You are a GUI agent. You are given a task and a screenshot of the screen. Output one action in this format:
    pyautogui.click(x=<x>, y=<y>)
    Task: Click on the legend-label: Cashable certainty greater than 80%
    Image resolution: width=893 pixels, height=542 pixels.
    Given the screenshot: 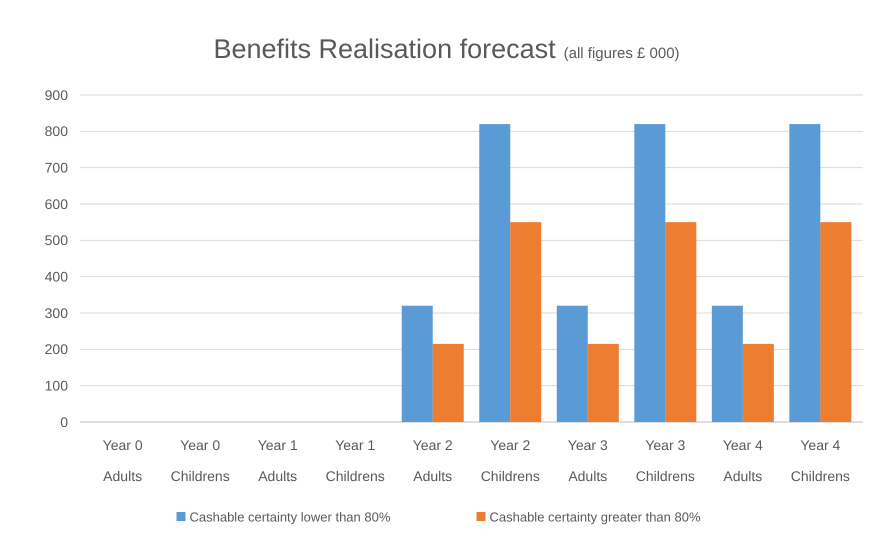 What is the action you would take?
    pyautogui.click(x=595, y=517)
    